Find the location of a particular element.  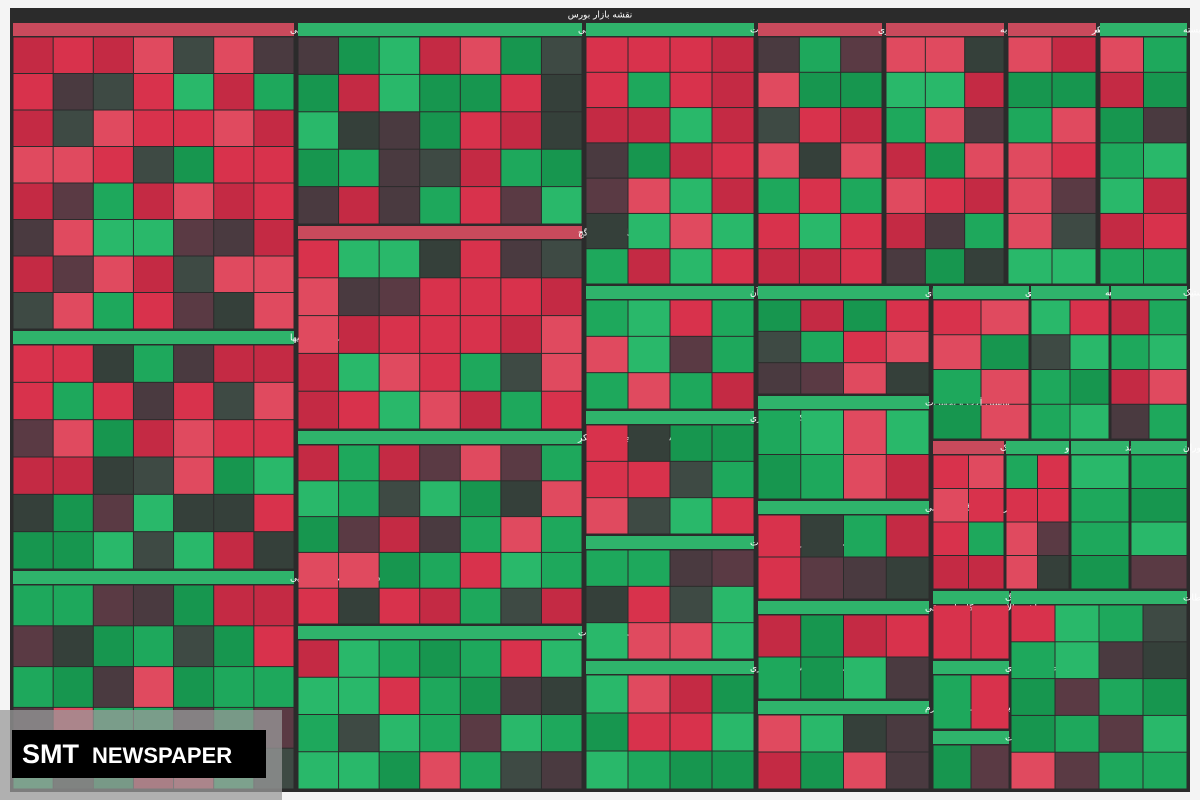

map-title: نقشه بازار بورس is located at coordinates (600, 16).